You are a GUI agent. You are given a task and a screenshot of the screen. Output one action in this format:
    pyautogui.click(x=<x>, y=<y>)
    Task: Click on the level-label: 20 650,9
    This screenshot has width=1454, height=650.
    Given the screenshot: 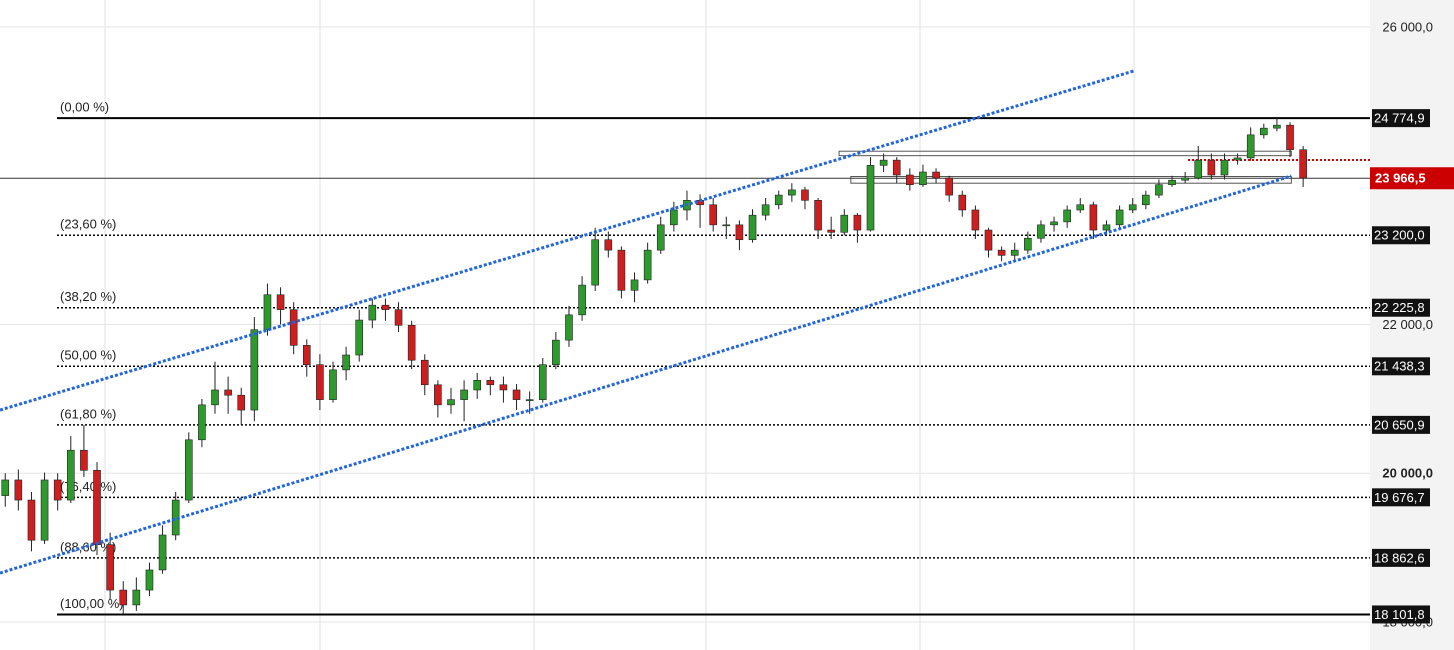 What is the action you would take?
    pyautogui.click(x=1399, y=424)
    